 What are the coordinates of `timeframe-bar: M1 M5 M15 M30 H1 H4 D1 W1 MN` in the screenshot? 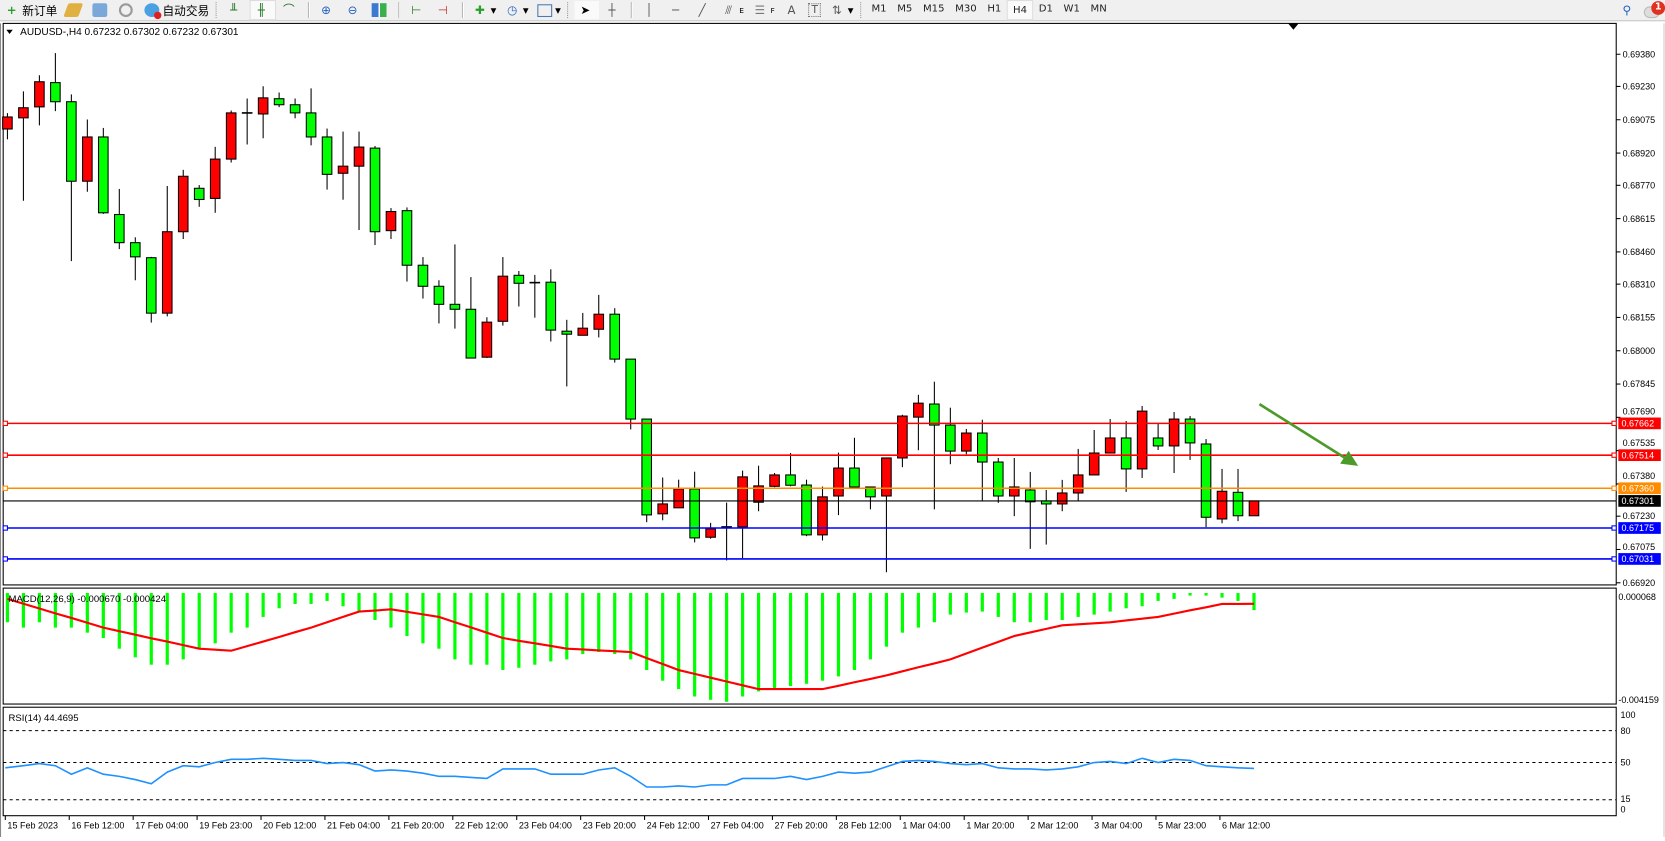 It's located at (989, 10).